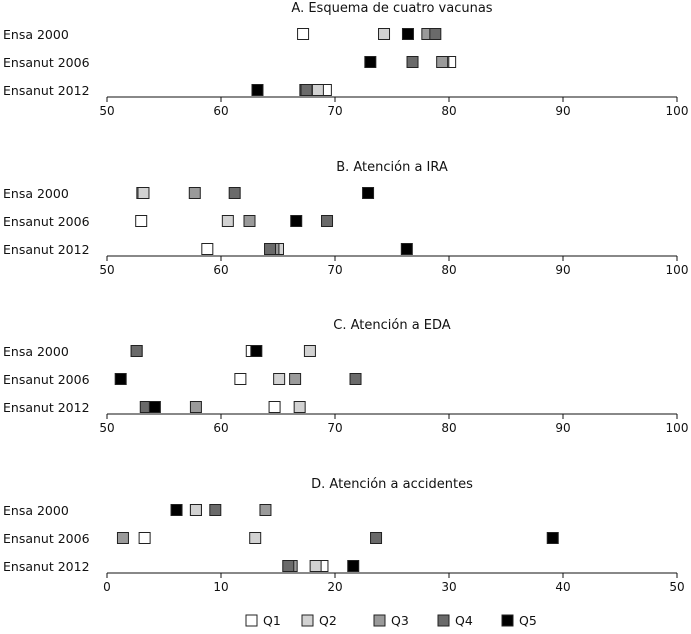 This screenshot has width=691, height=634. What do you see at coordinates (507, 620) in the screenshot?
I see `legend-swatch-q5` at bounding box center [507, 620].